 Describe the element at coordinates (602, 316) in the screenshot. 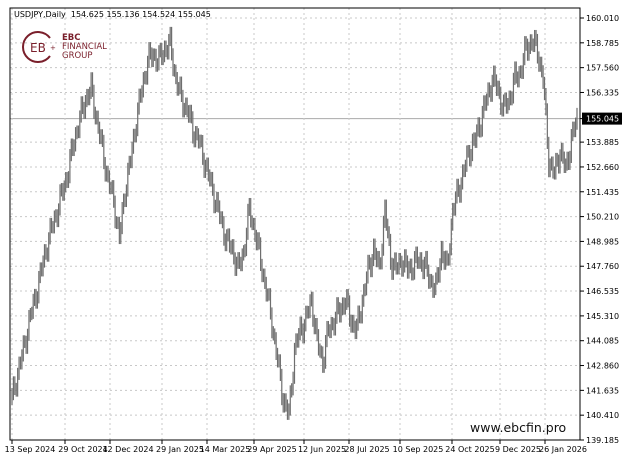

I see `y-tick-label: 145.310` at that location.